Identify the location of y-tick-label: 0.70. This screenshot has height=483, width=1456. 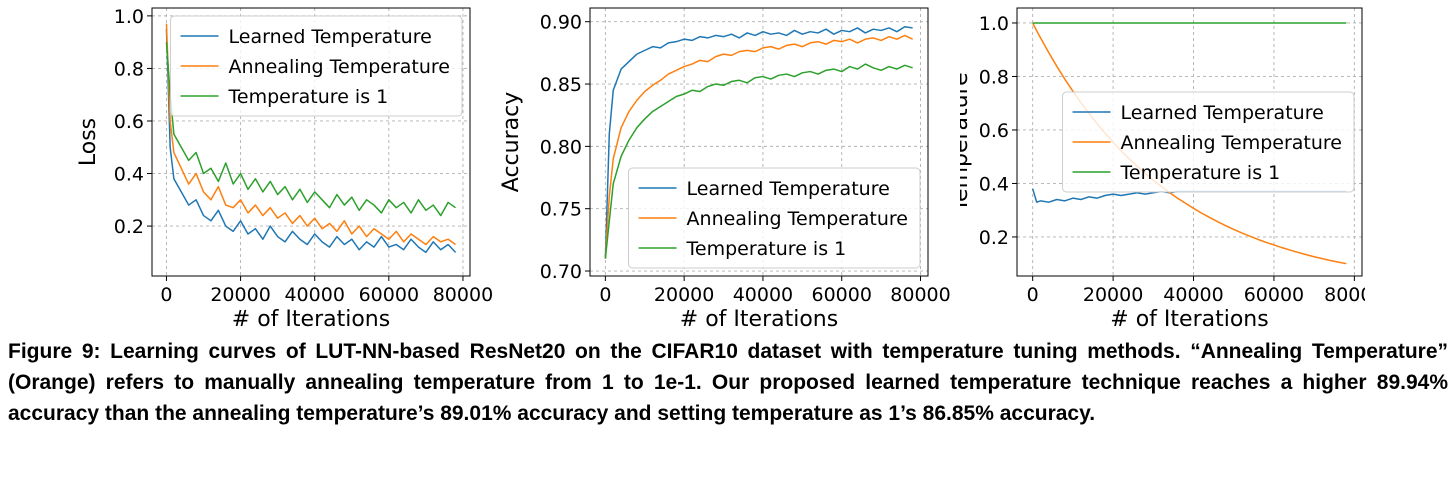
(561, 272).